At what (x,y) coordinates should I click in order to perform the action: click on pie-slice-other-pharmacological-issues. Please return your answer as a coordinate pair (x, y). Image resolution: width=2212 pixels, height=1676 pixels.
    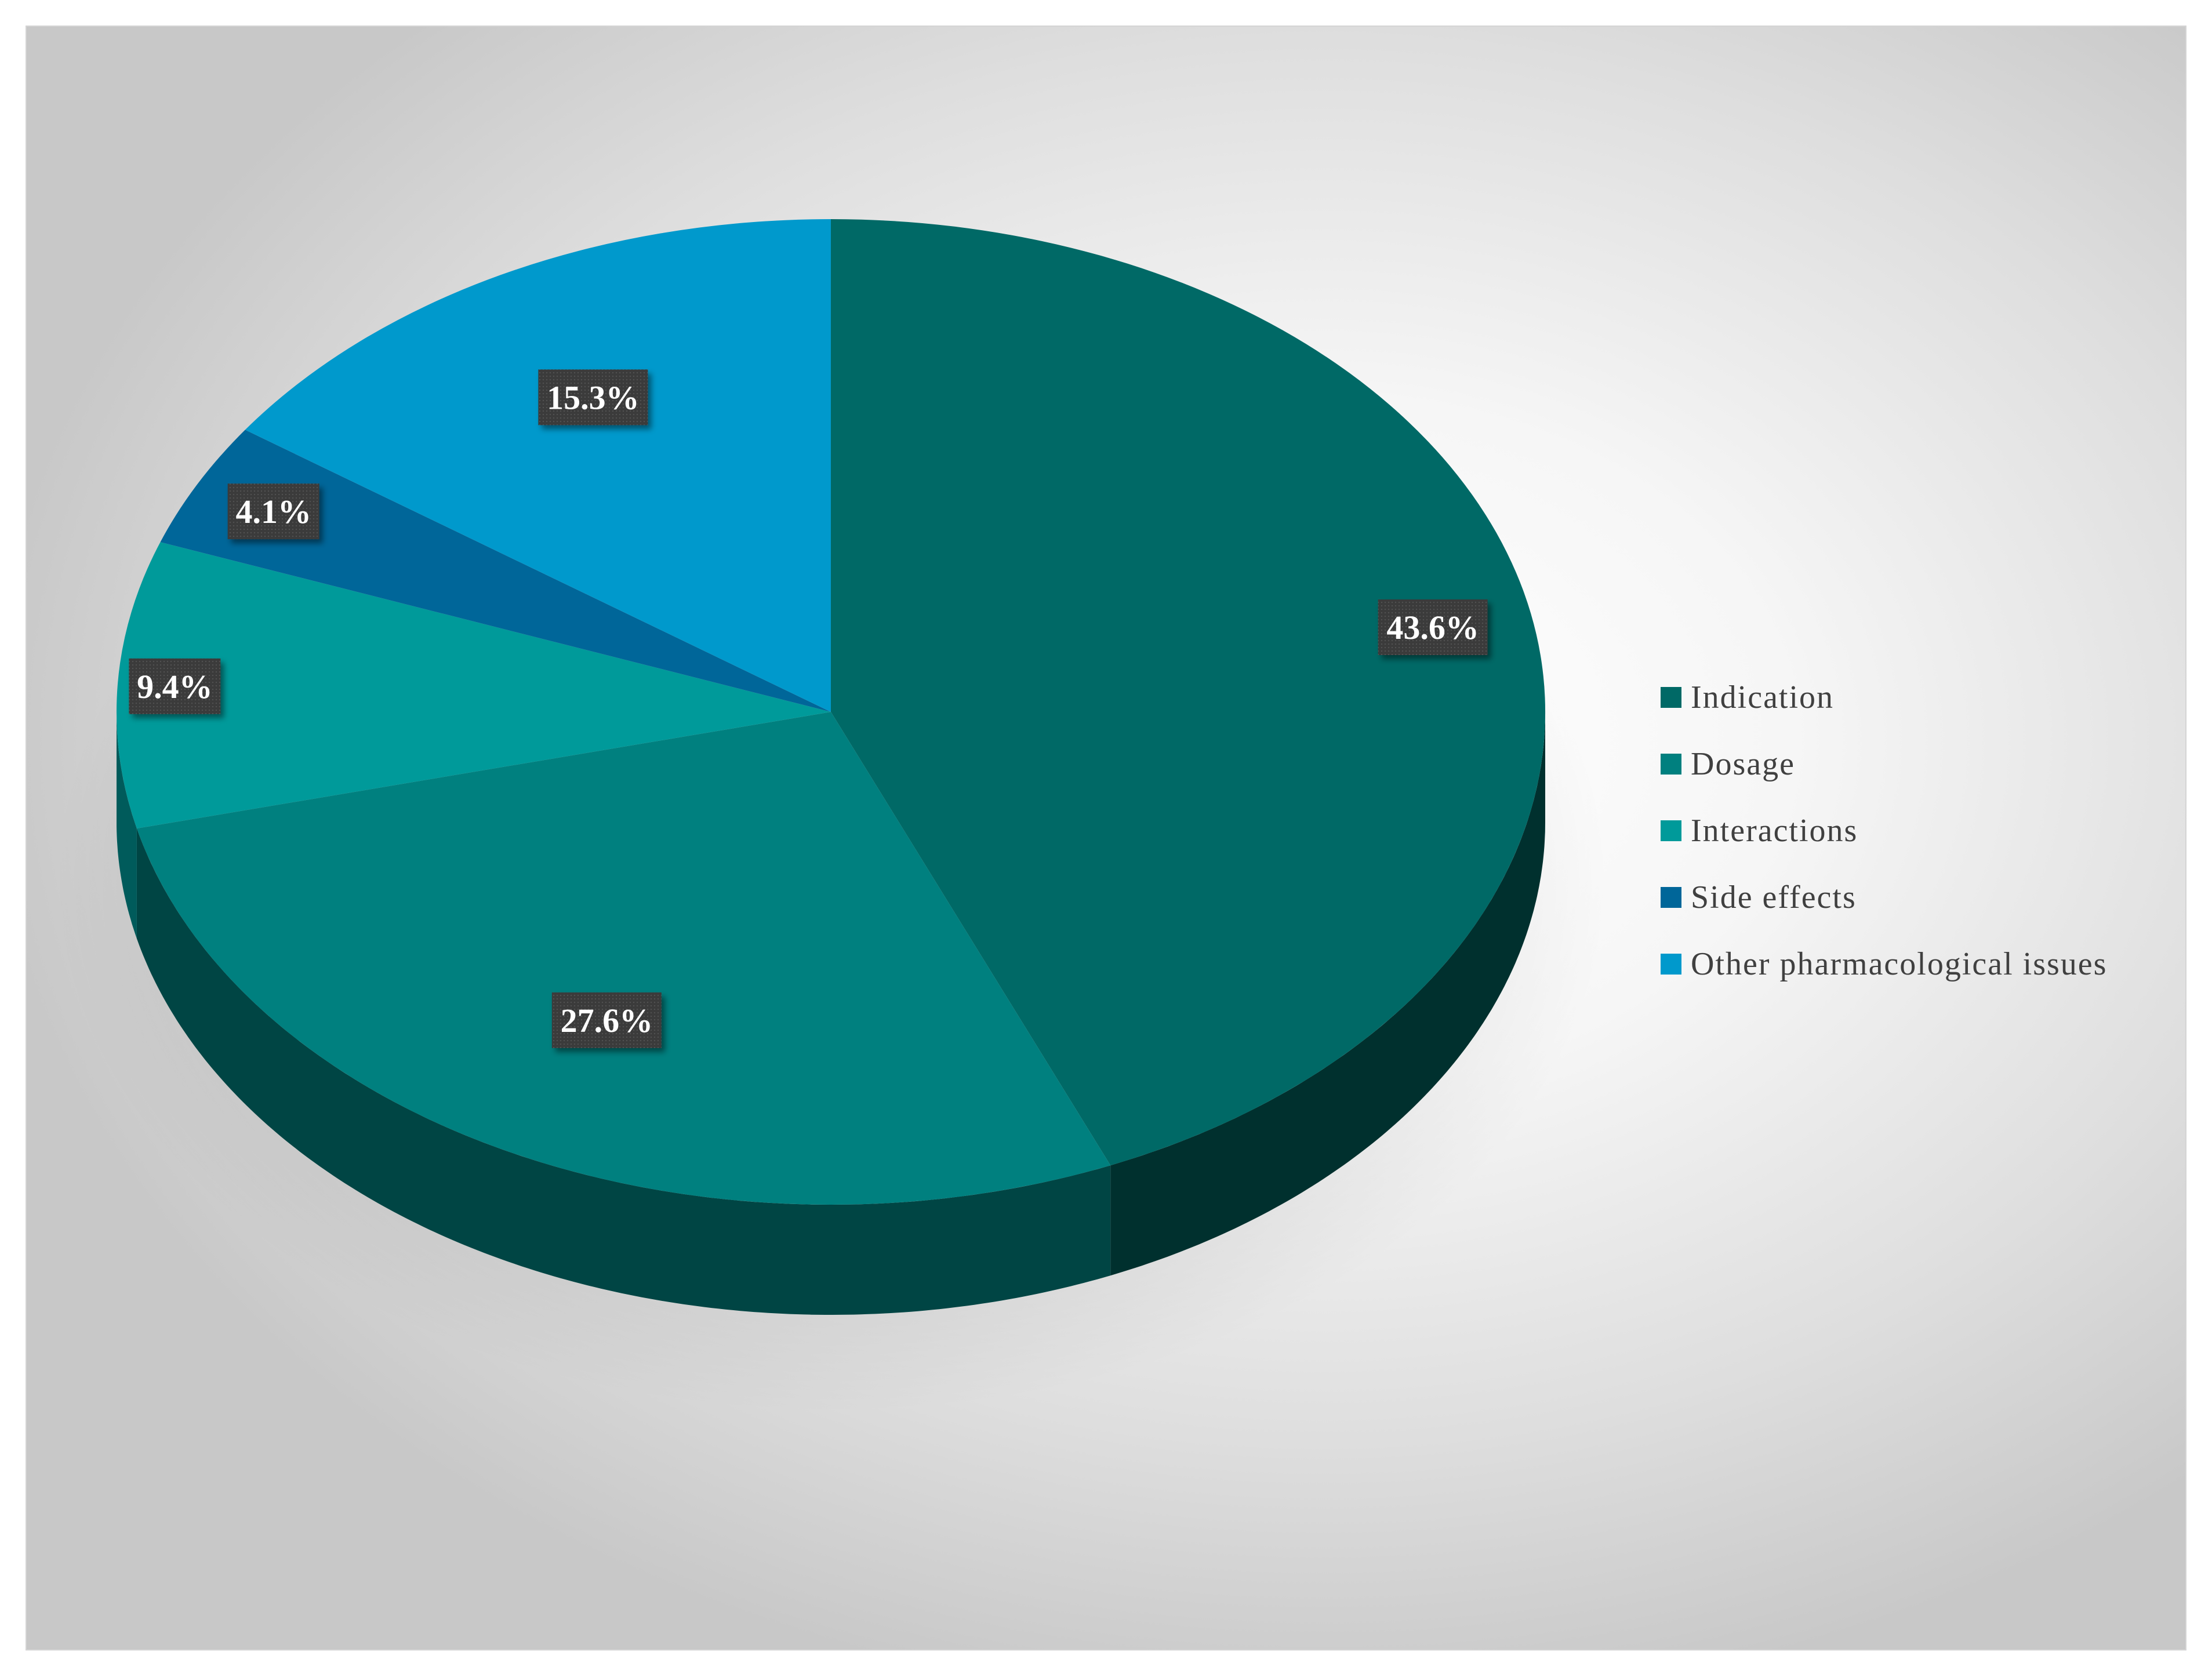
    Looking at the image, I should click on (538, 465).